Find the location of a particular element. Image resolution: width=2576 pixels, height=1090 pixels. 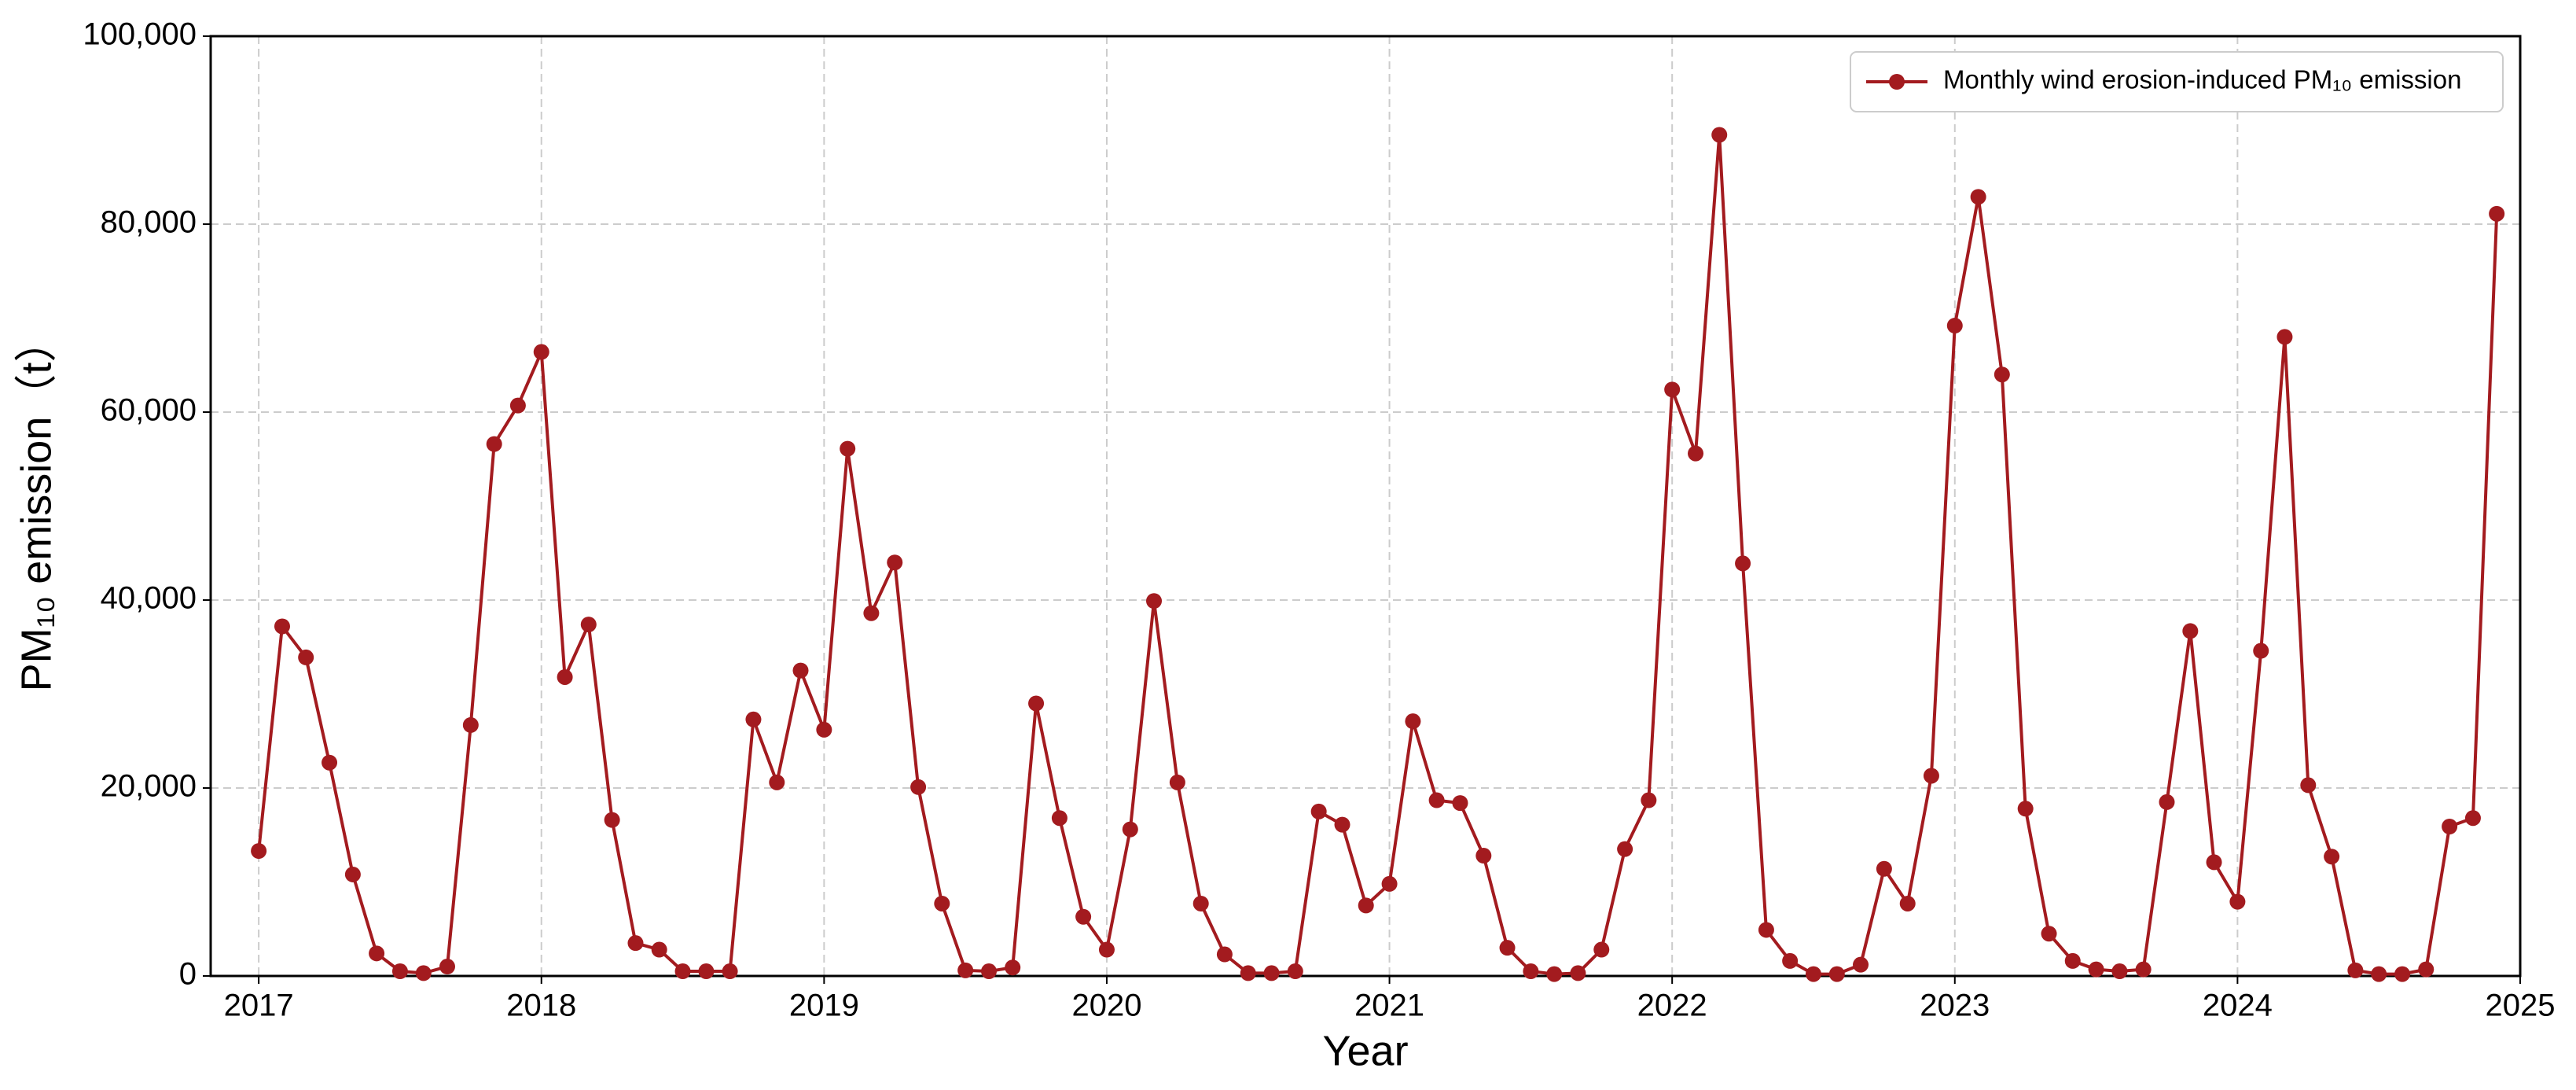

x-tick-label: 2025 is located at coordinates (2521, 1006).